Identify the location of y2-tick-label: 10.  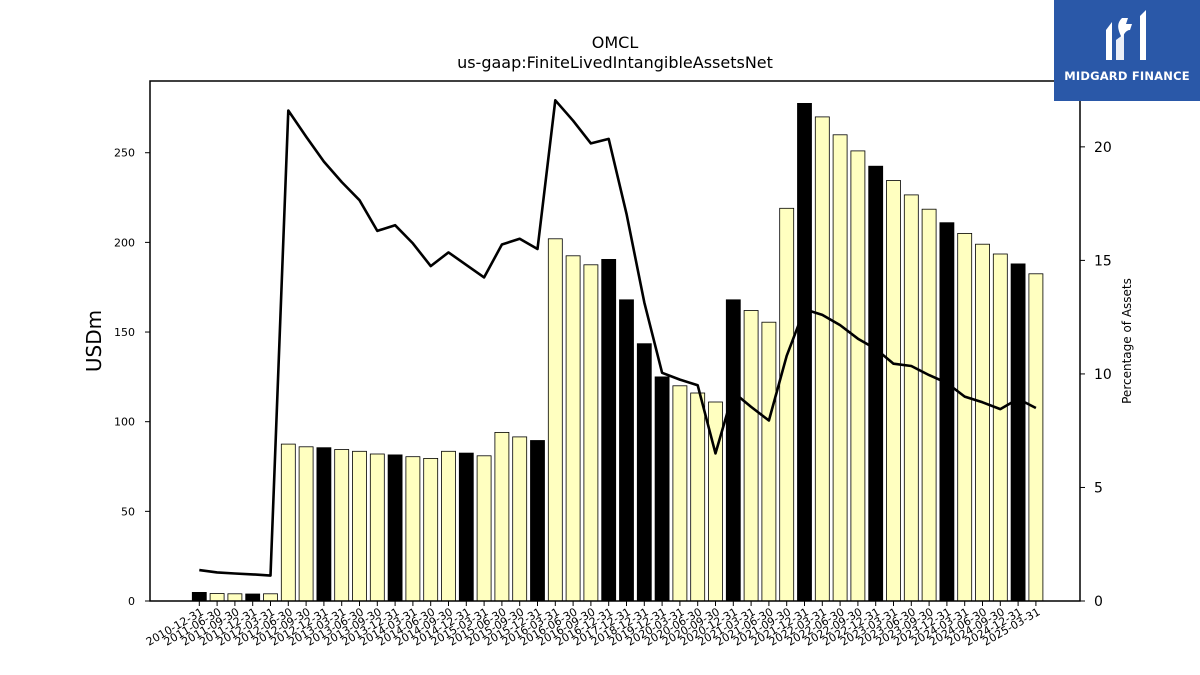
(1103, 375).